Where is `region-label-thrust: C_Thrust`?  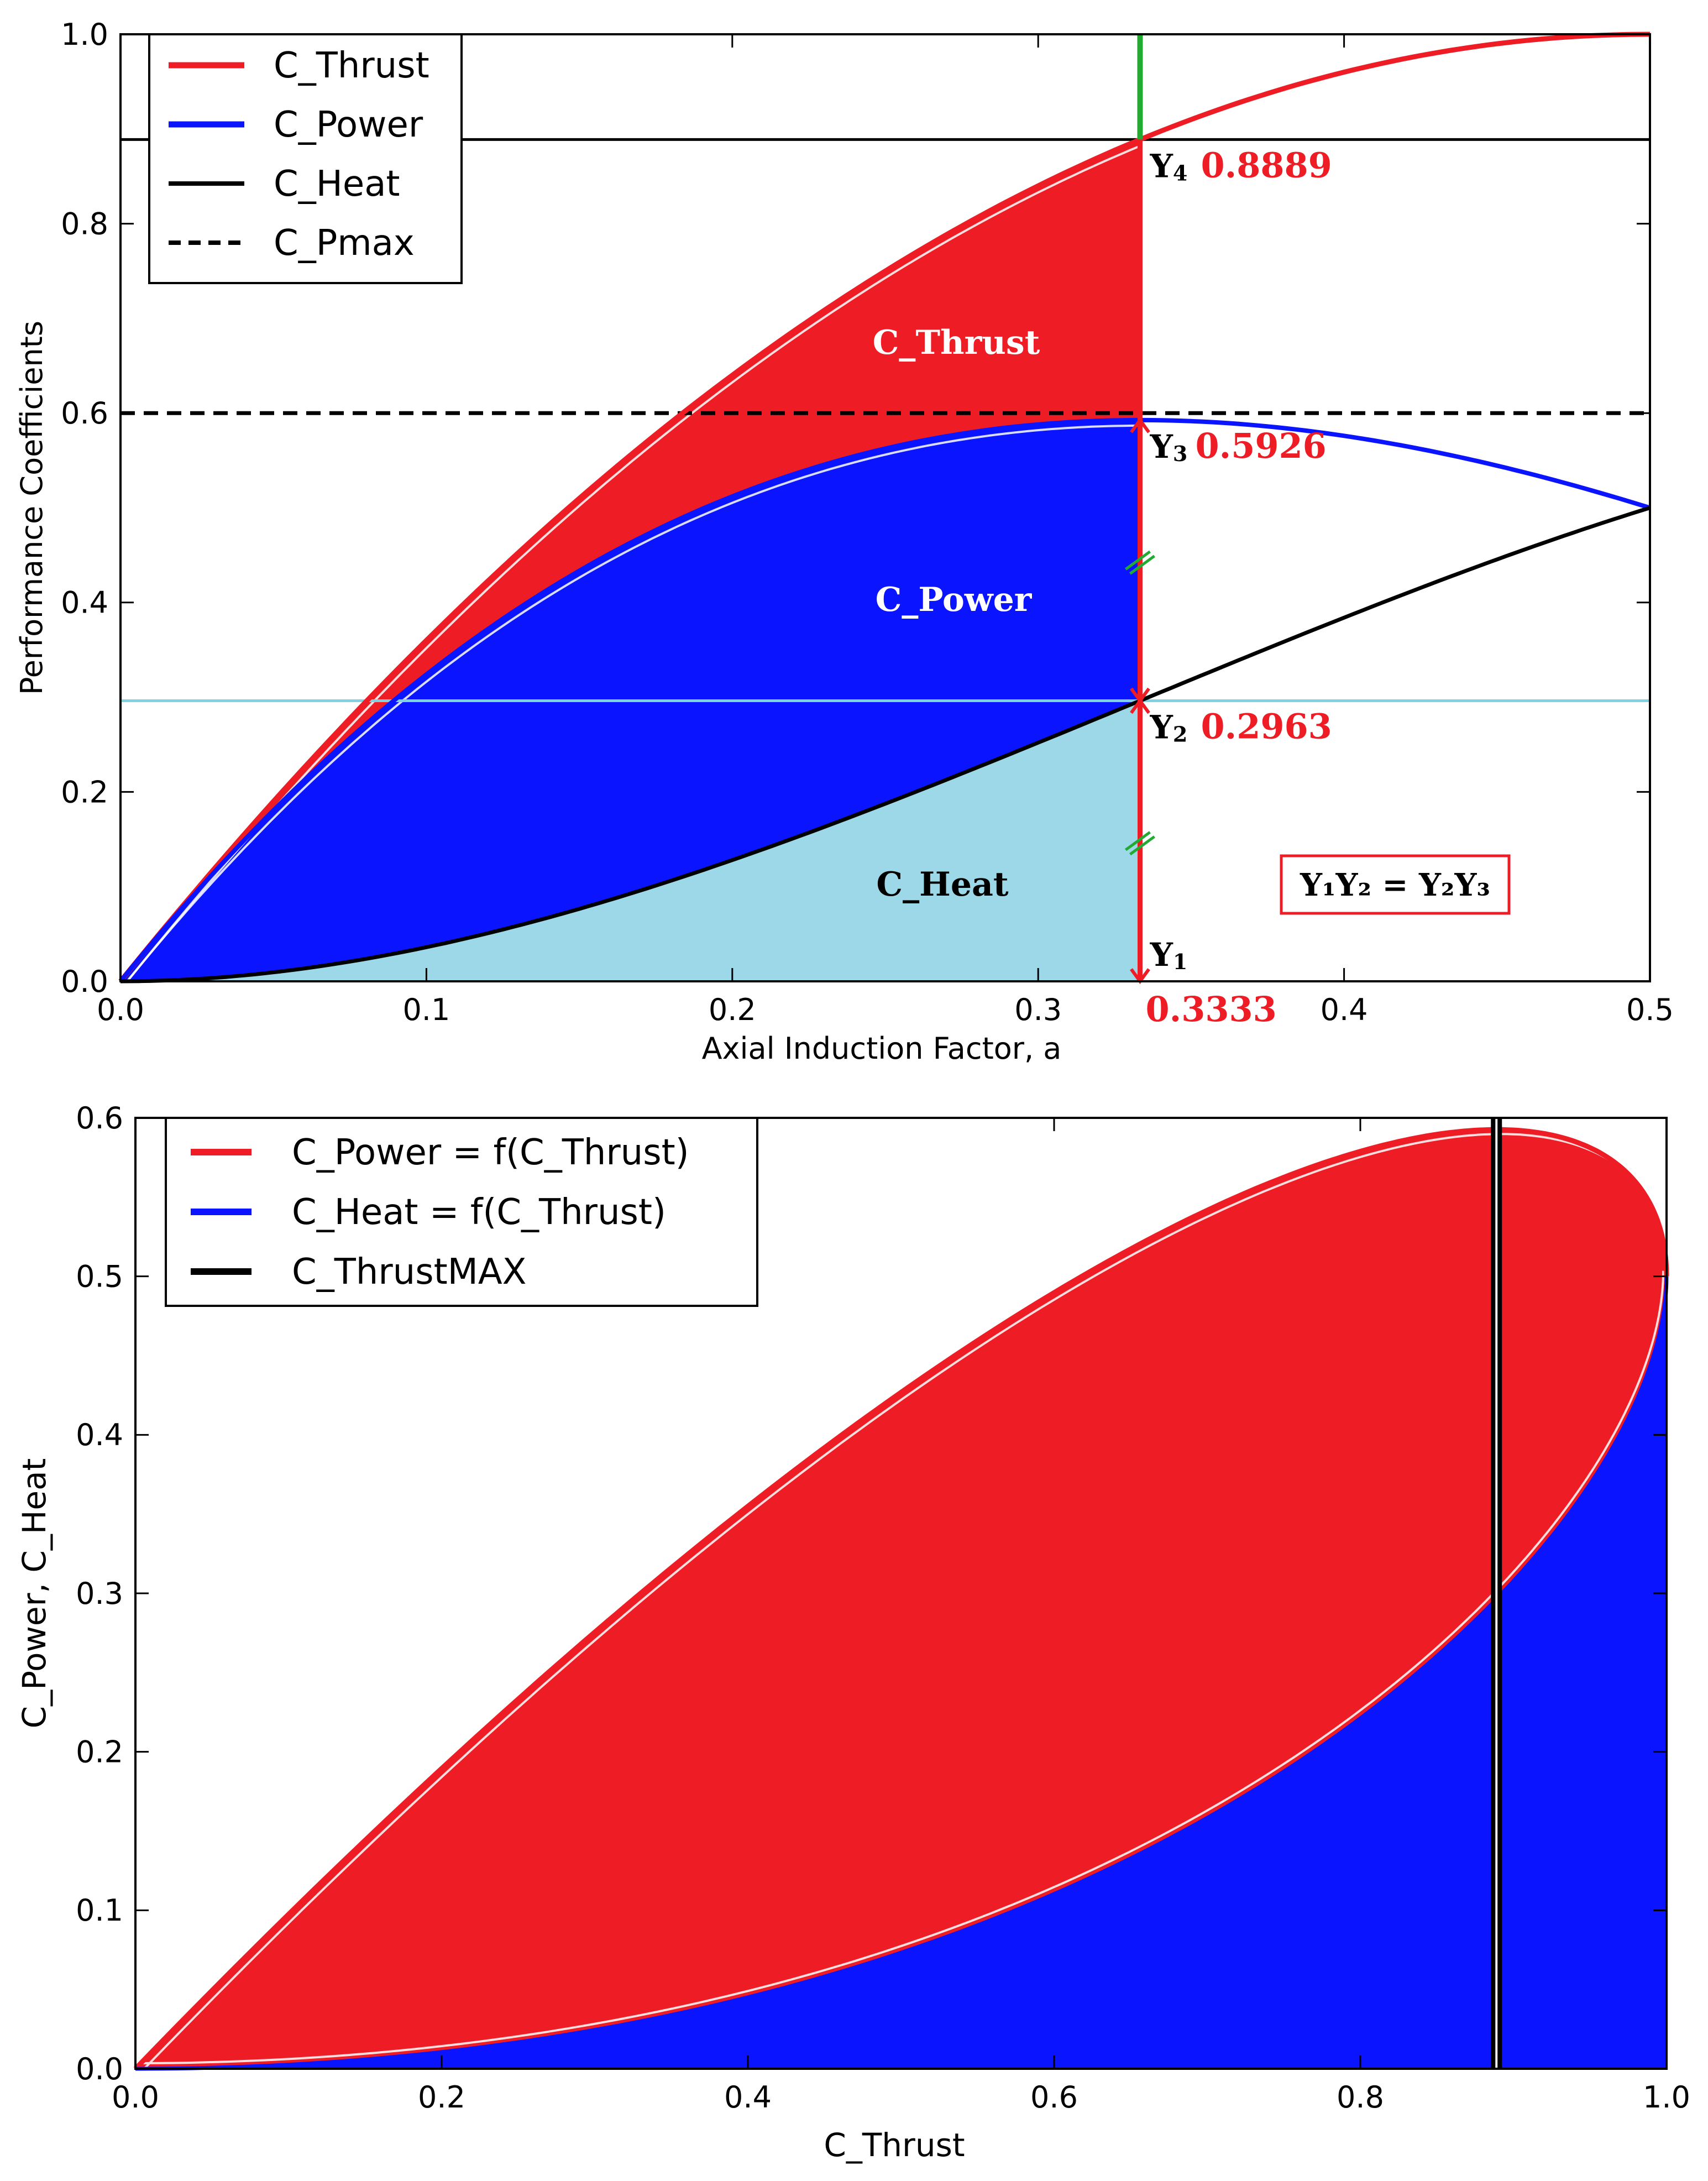 region-label-thrust: C_Thrust is located at coordinates (956, 343).